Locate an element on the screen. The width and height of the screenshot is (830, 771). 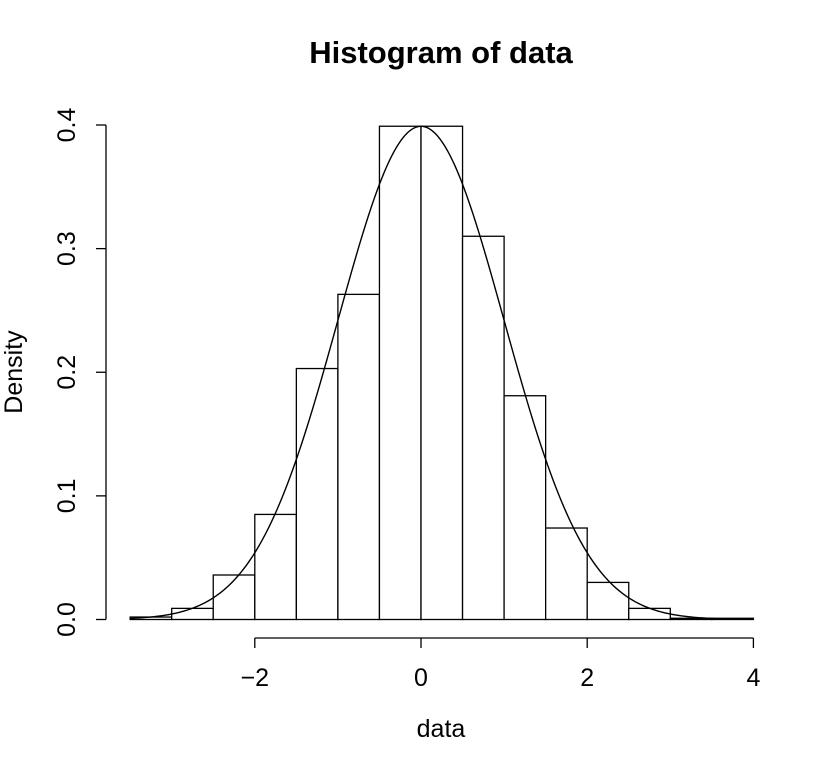
x-axis: −2 0 2 4 is located at coordinates (500, 664).